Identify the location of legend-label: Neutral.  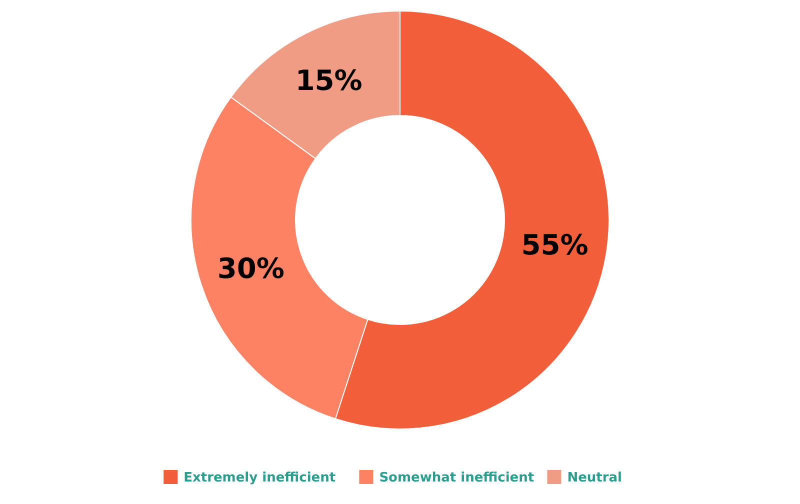
(594, 478).